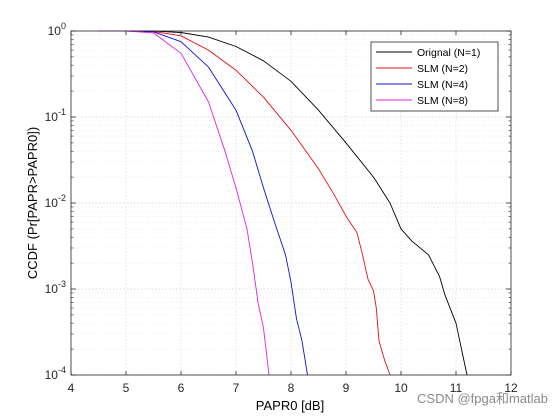 The width and height of the screenshot is (560, 420). I want to click on y-axis-label: CCDF (Pr[PAPR>PAPR0]), so click(32, 203).